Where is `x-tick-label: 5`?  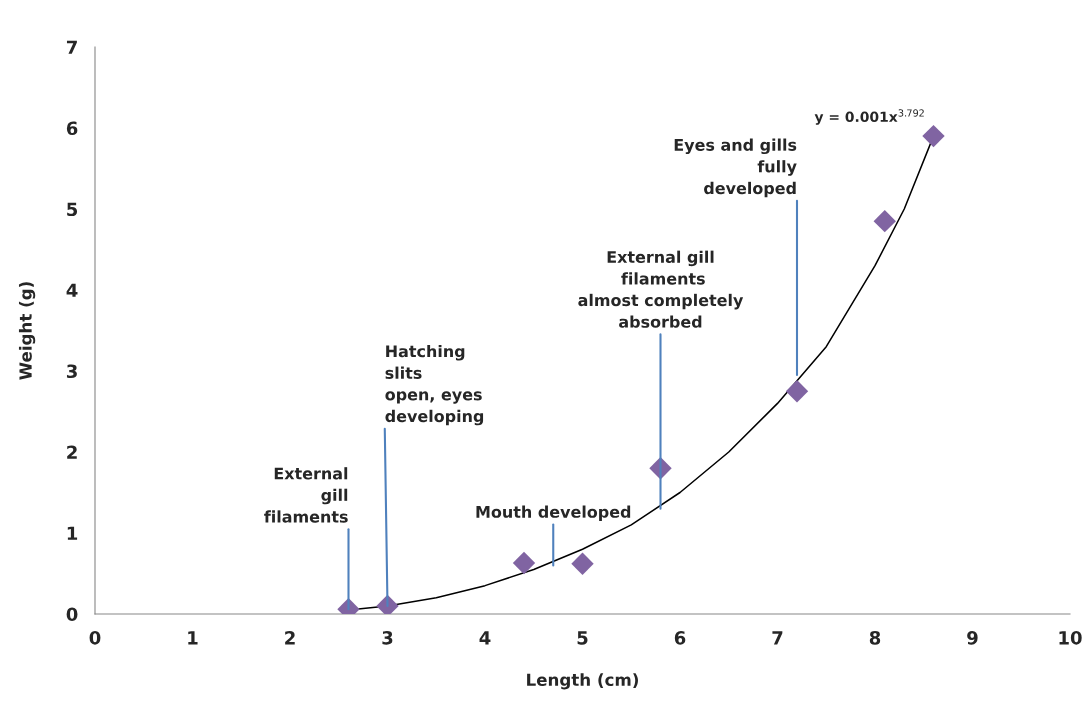
x-tick-label: 5 is located at coordinates (582, 638).